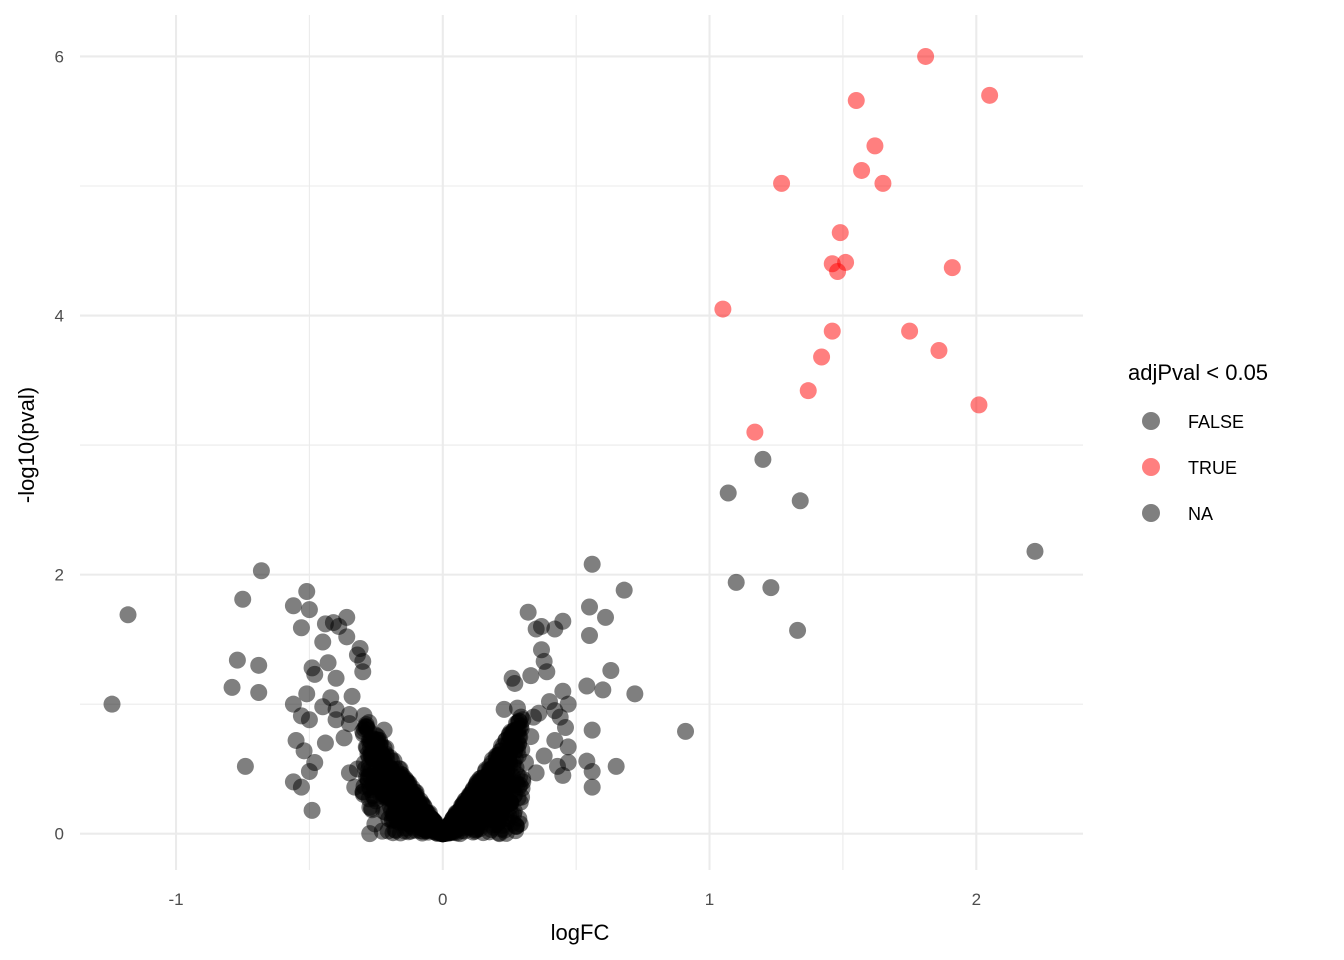 The width and height of the screenshot is (1344, 960). I want to click on y-axis-title: -log10(pval), so click(26, 445).